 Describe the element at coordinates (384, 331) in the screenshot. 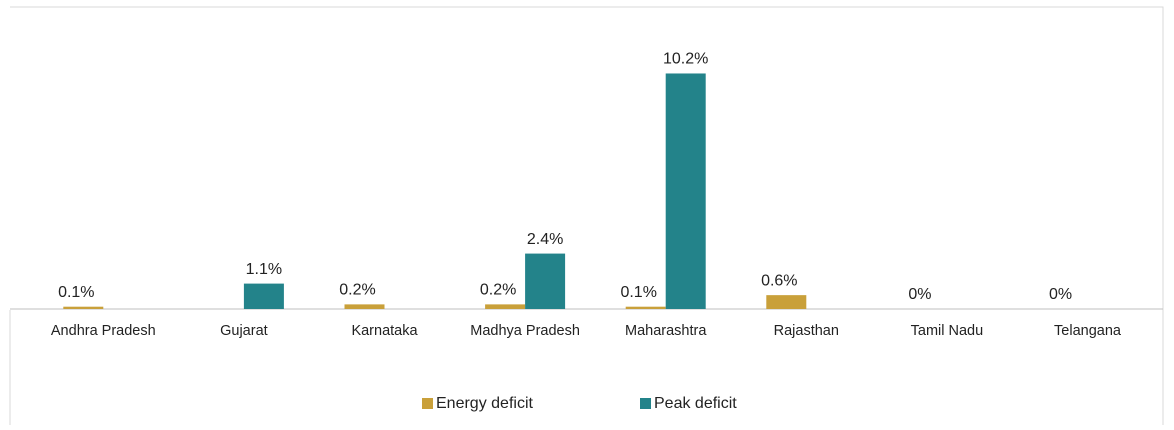

I see `x-tick-label: Karnataka` at that location.